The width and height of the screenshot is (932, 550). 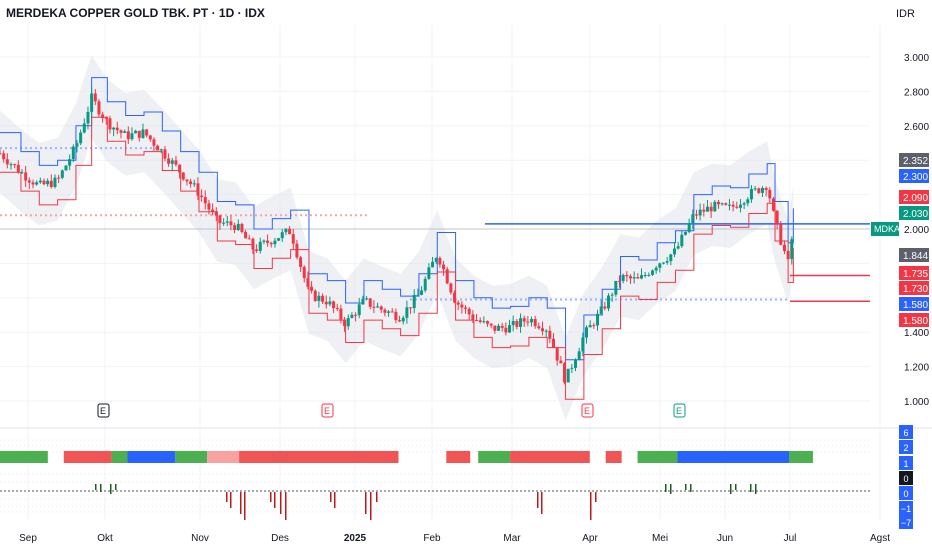 I want to click on y-tick-label: 2.800, so click(x=916, y=92).